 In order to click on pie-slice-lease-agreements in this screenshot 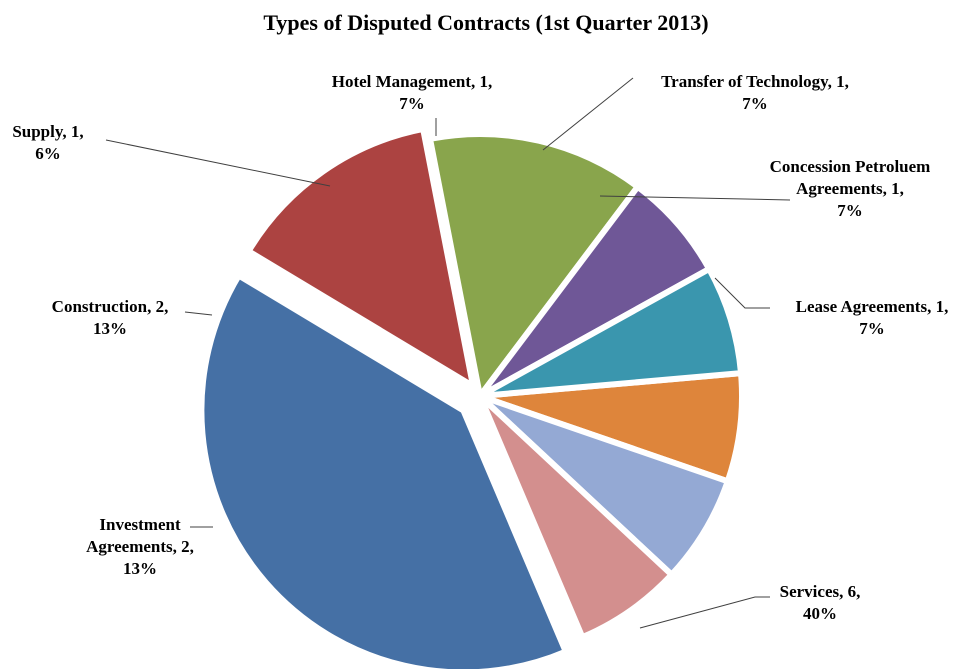, I will do `click(576, 517)`.